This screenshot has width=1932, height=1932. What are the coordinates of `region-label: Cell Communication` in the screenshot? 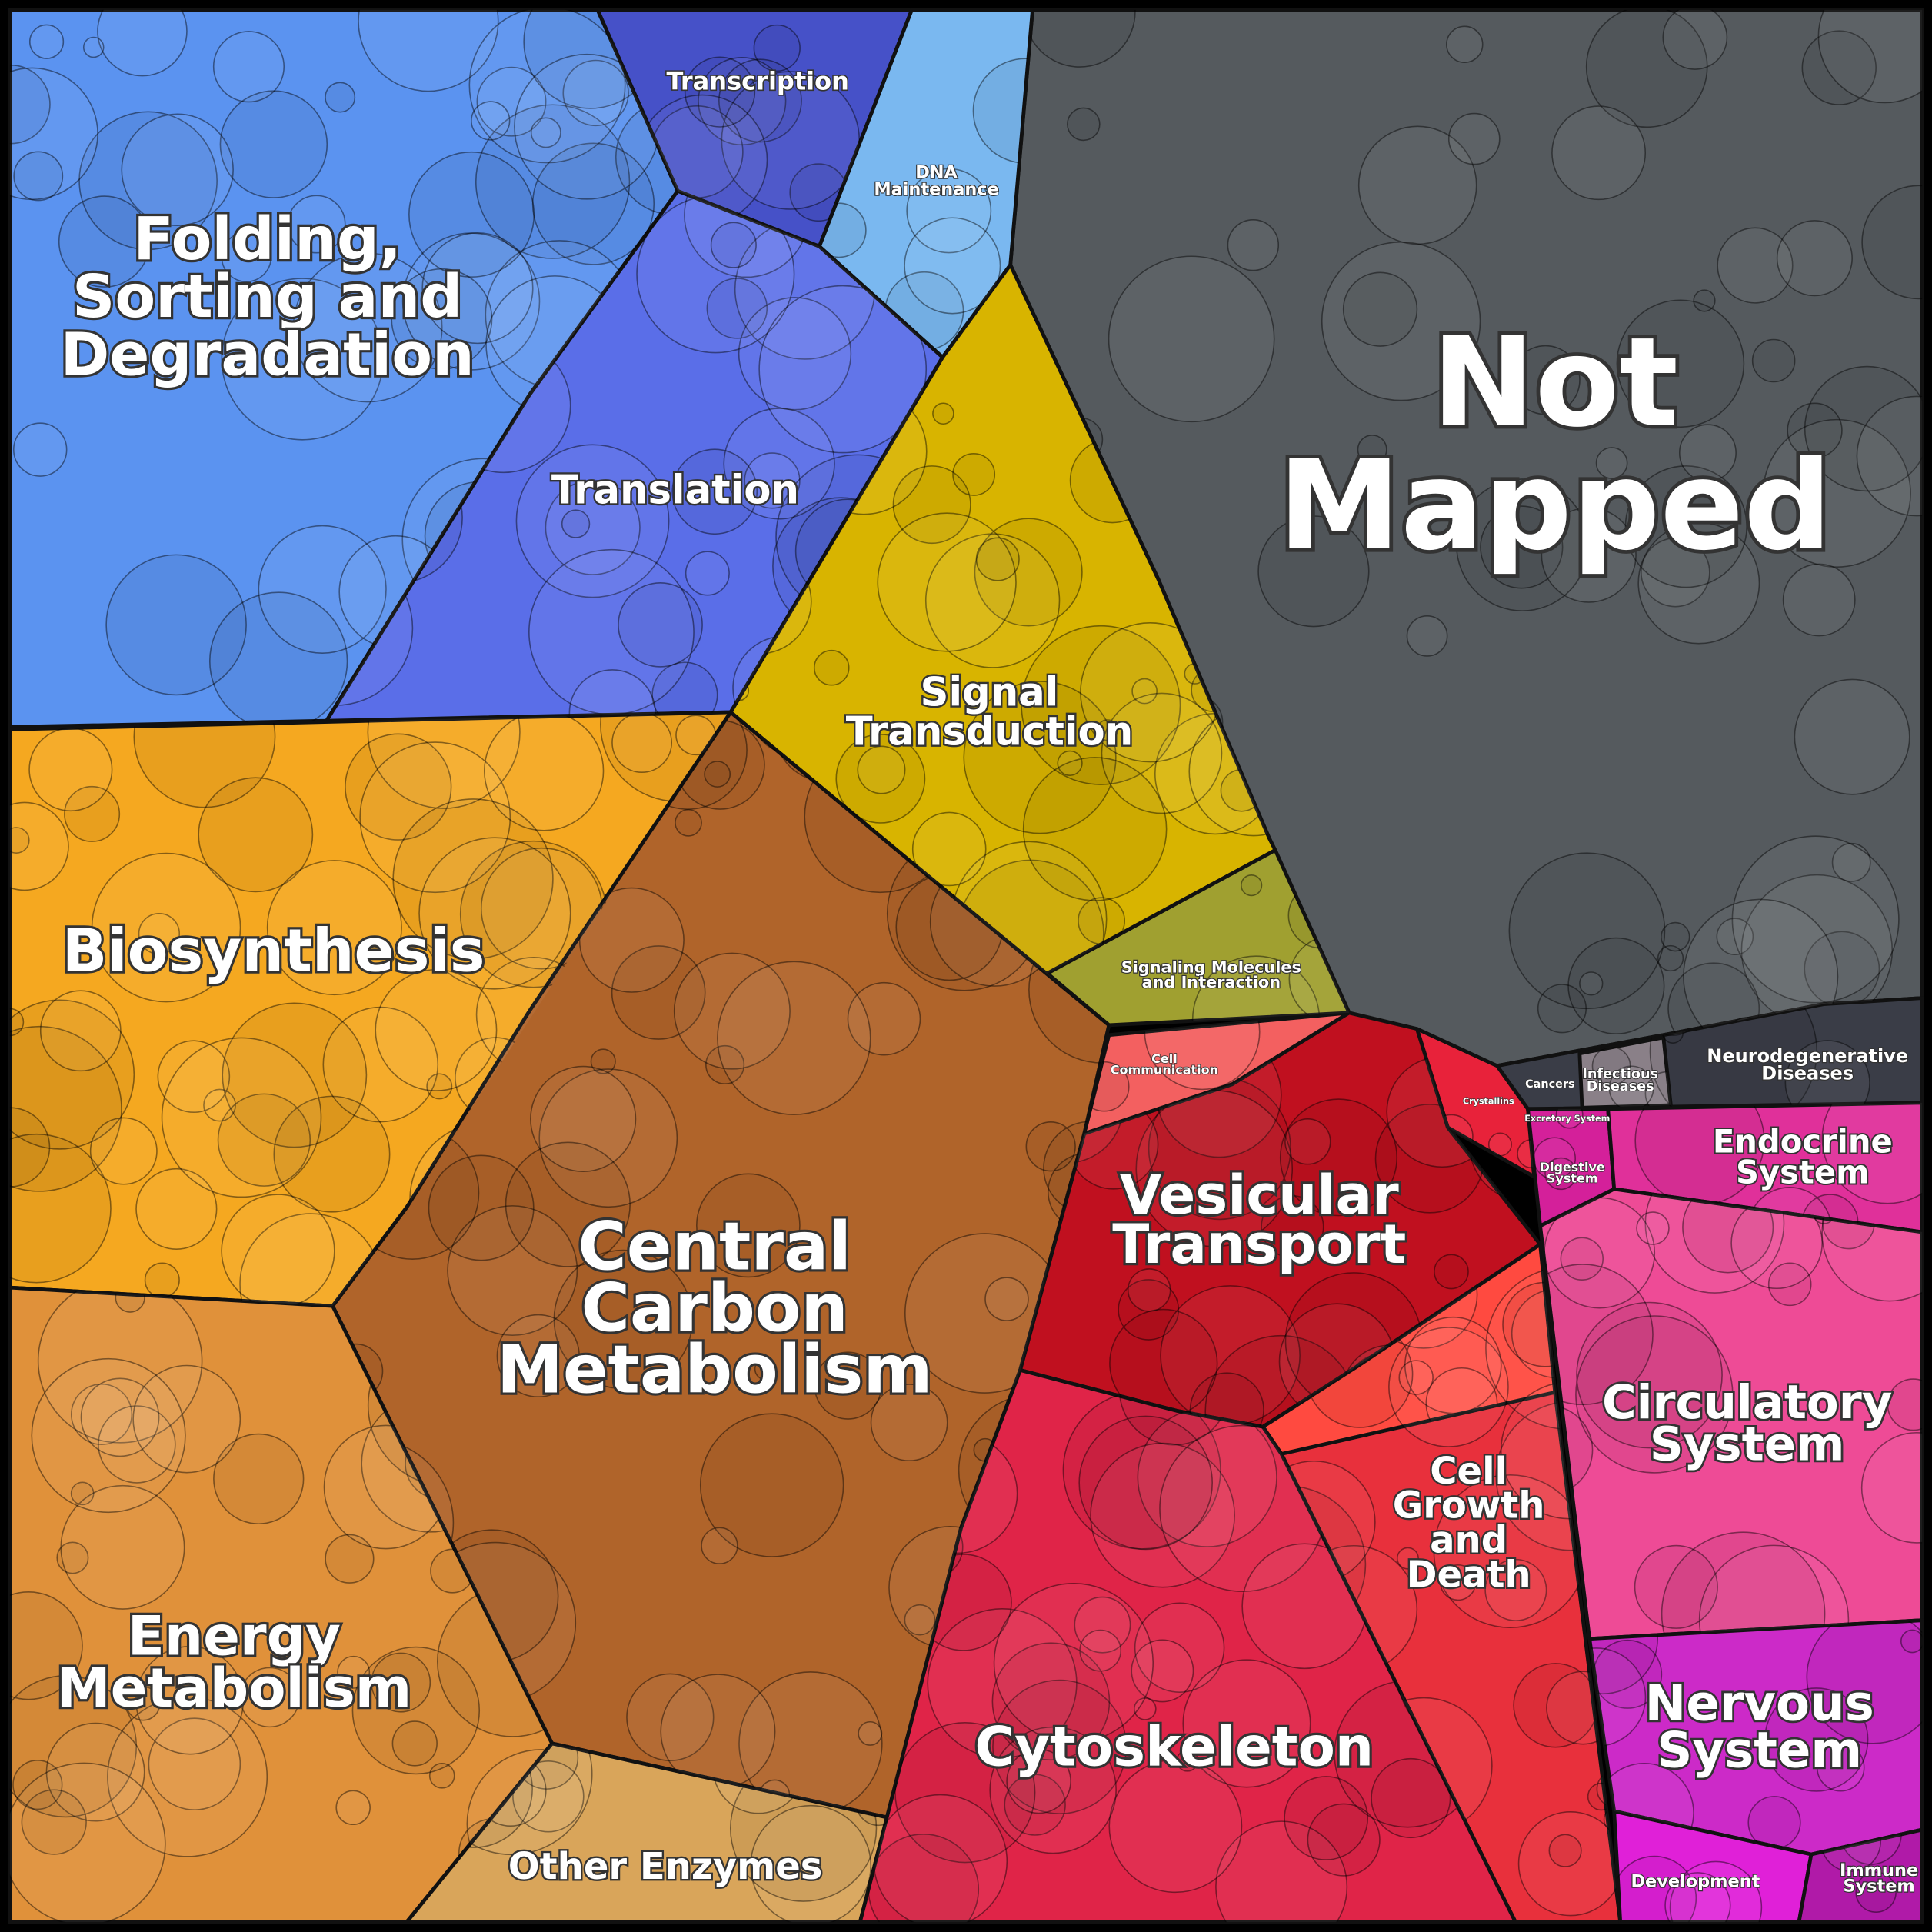 It's located at (1164, 1064).